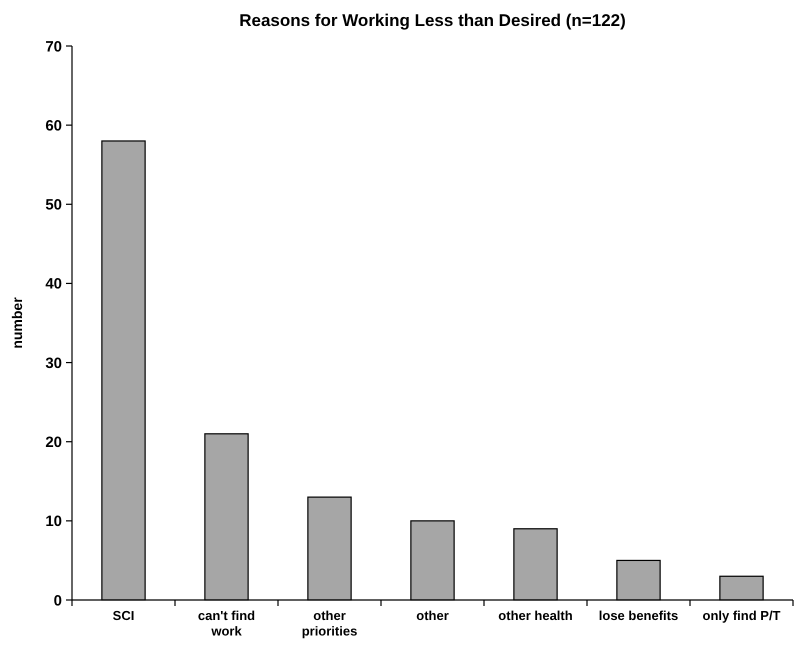 This screenshot has width=797, height=651. I want to click on x-tick-label: can't find work, so click(227, 623).